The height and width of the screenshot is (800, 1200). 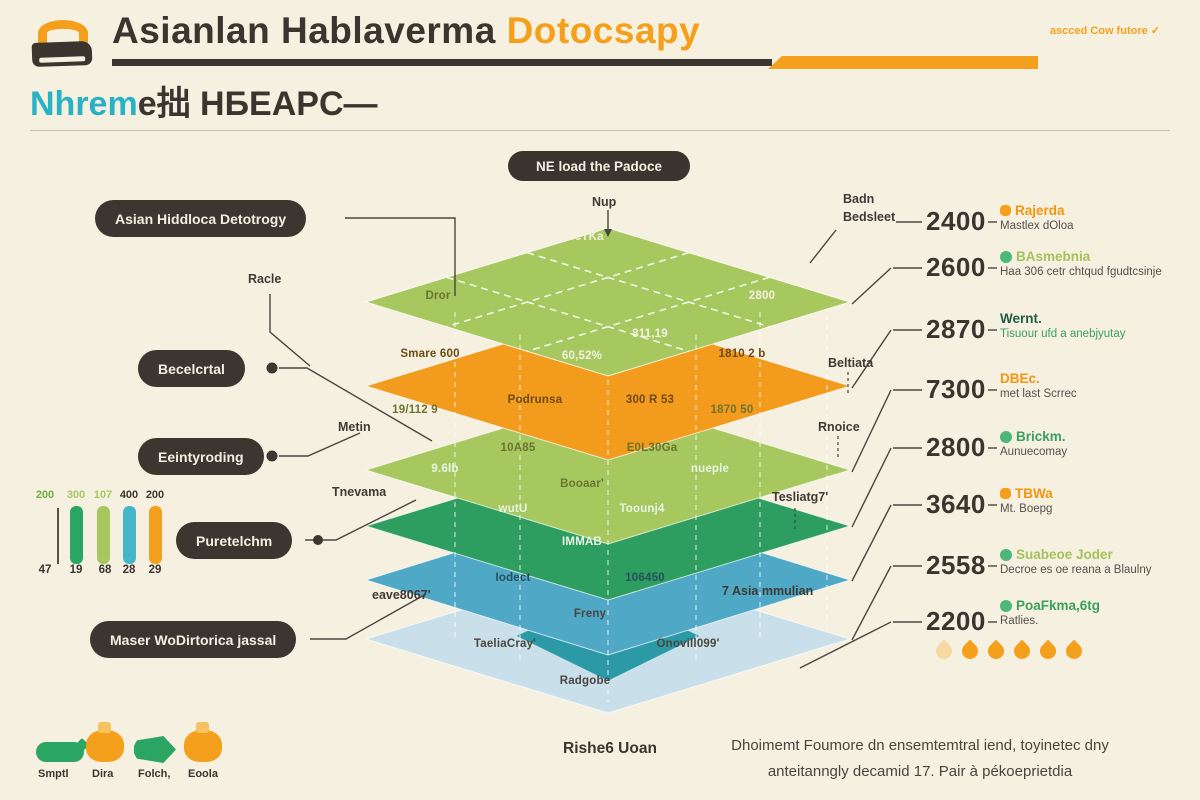 What do you see at coordinates (438, 296) in the screenshot?
I see `layer-label: Dror` at bounding box center [438, 296].